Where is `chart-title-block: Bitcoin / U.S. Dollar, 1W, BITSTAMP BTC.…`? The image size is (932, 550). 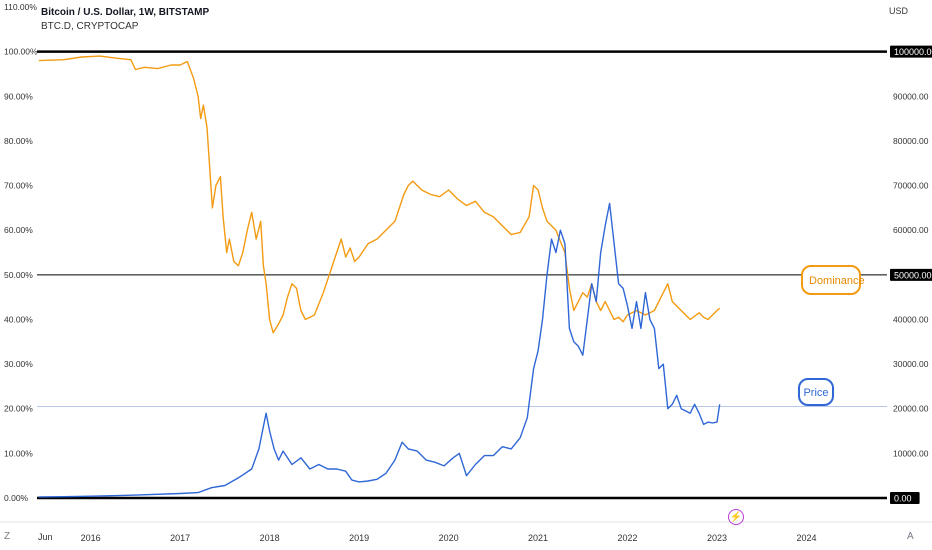 chart-title-block: Bitcoin / U.S. Dollar, 1W, BITSTAMP BTC.… is located at coordinates (125, 20).